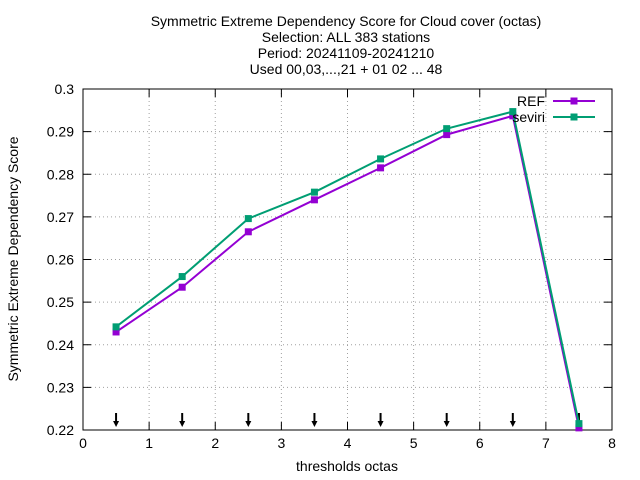  What do you see at coordinates (574, 117) in the screenshot?
I see `legend-marker-seviri` at bounding box center [574, 117].